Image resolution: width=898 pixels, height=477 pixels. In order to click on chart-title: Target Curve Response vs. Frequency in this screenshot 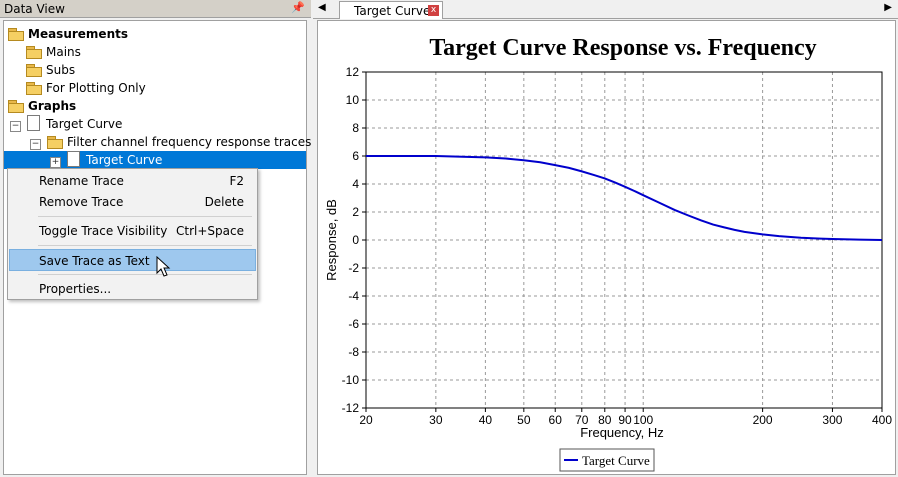, I will do `click(622, 48)`.